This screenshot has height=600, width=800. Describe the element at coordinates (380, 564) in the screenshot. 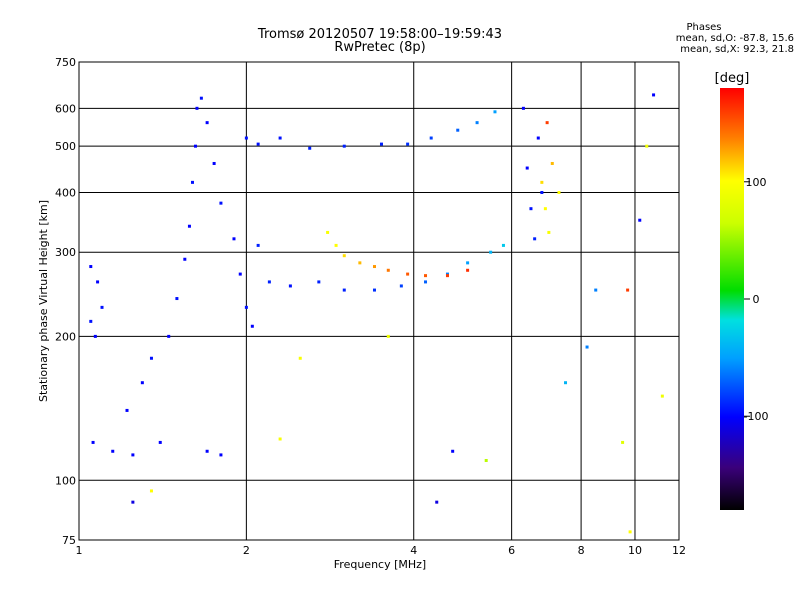

I see `x-axis-label: Frequency [MHz]` at that location.